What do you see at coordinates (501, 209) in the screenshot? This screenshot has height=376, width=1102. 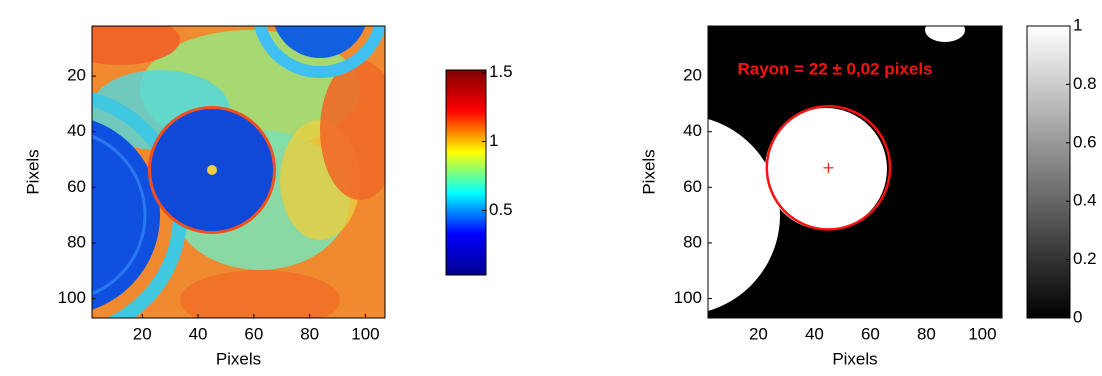 I see `colorbar-tick-label: 0.5` at bounding box center [501, 209].